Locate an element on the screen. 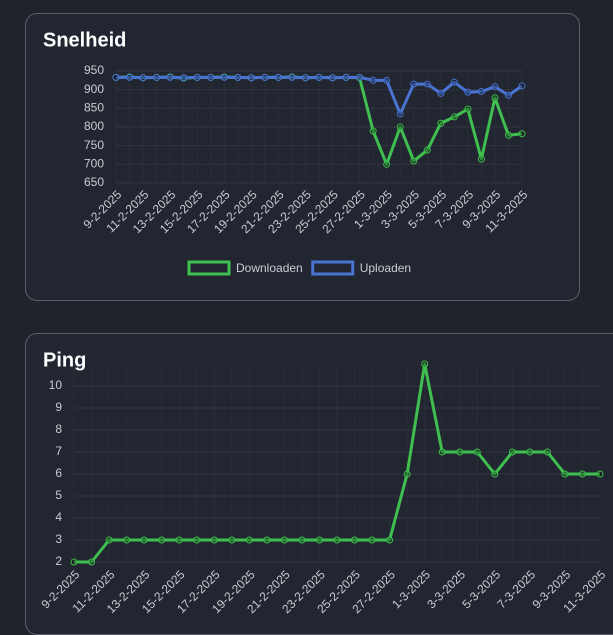 This screenshot has height=635, width=613. y-tick-label: 2 is located at coordinates (58, 561).